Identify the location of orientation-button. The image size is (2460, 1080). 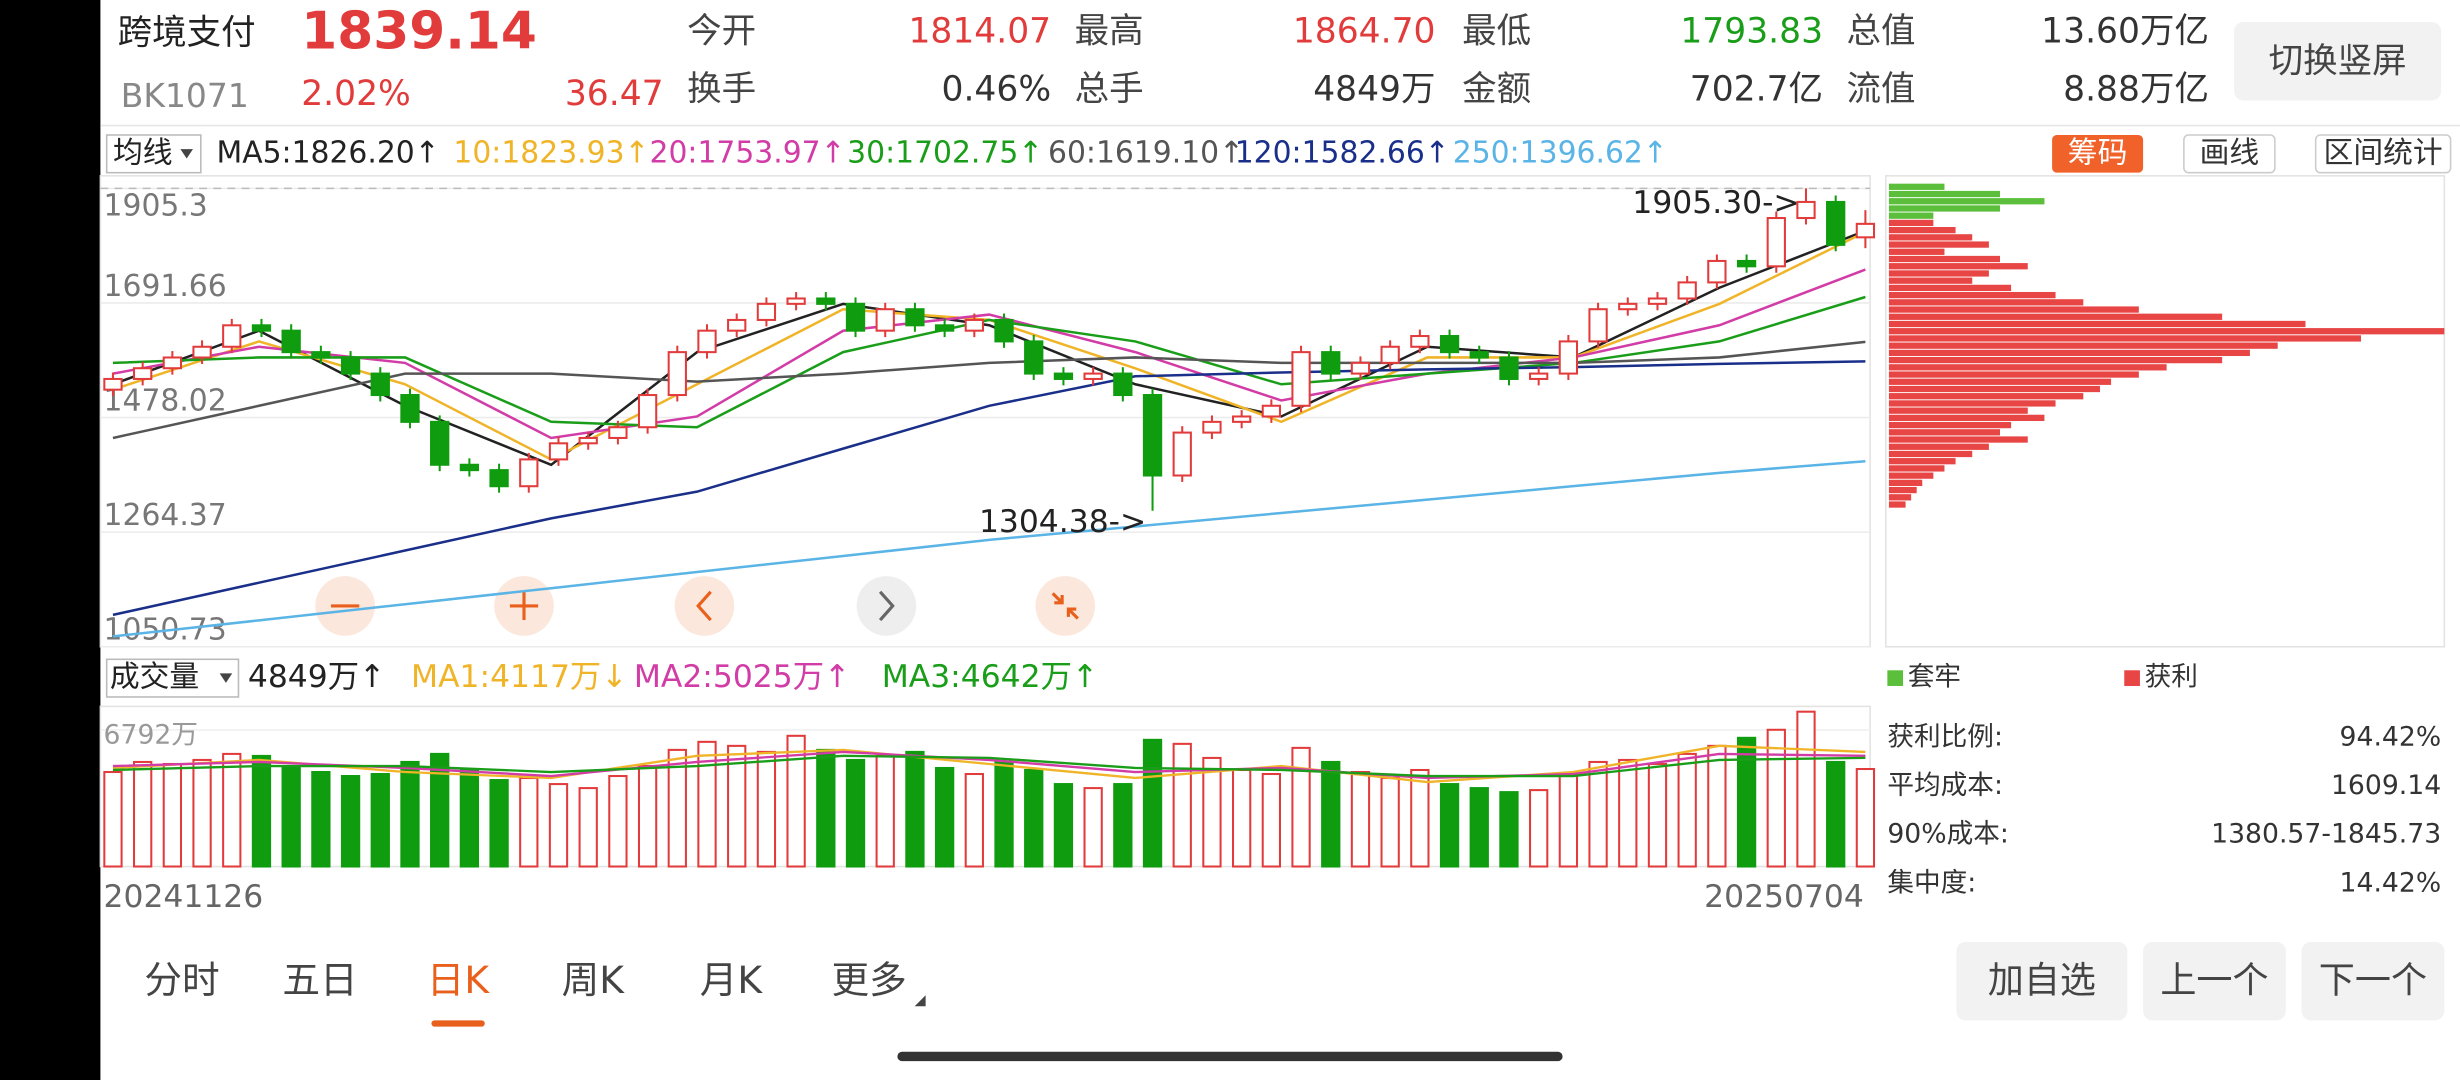
(2338, 61).